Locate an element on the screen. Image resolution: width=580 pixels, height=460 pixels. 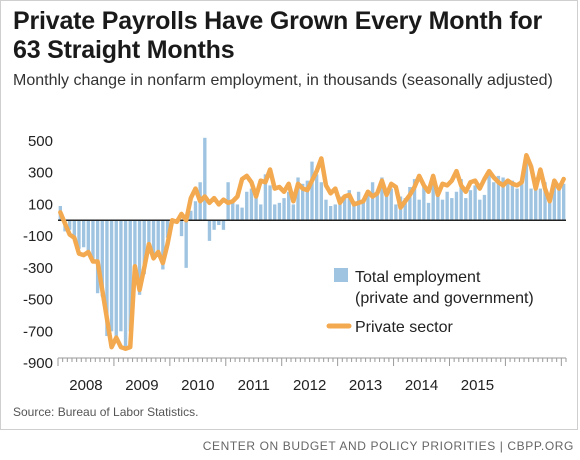
x-tick-label: 2011 is located at coordinates (254, 385).